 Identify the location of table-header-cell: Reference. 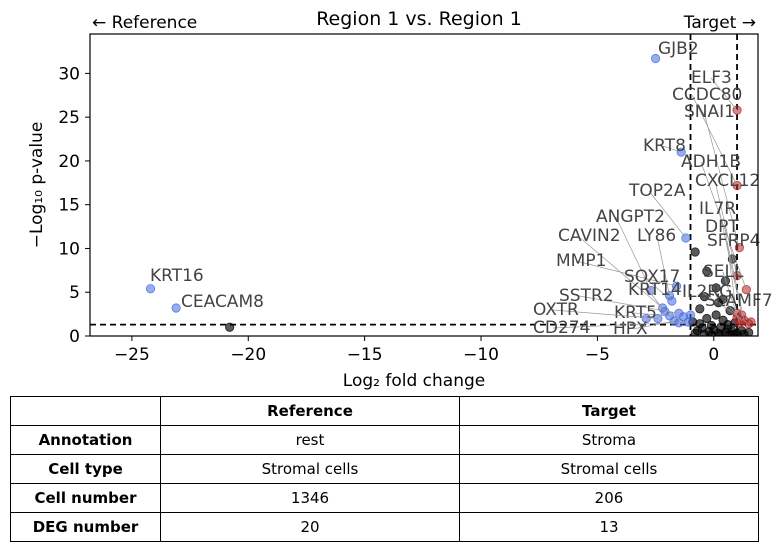
(310, 411).